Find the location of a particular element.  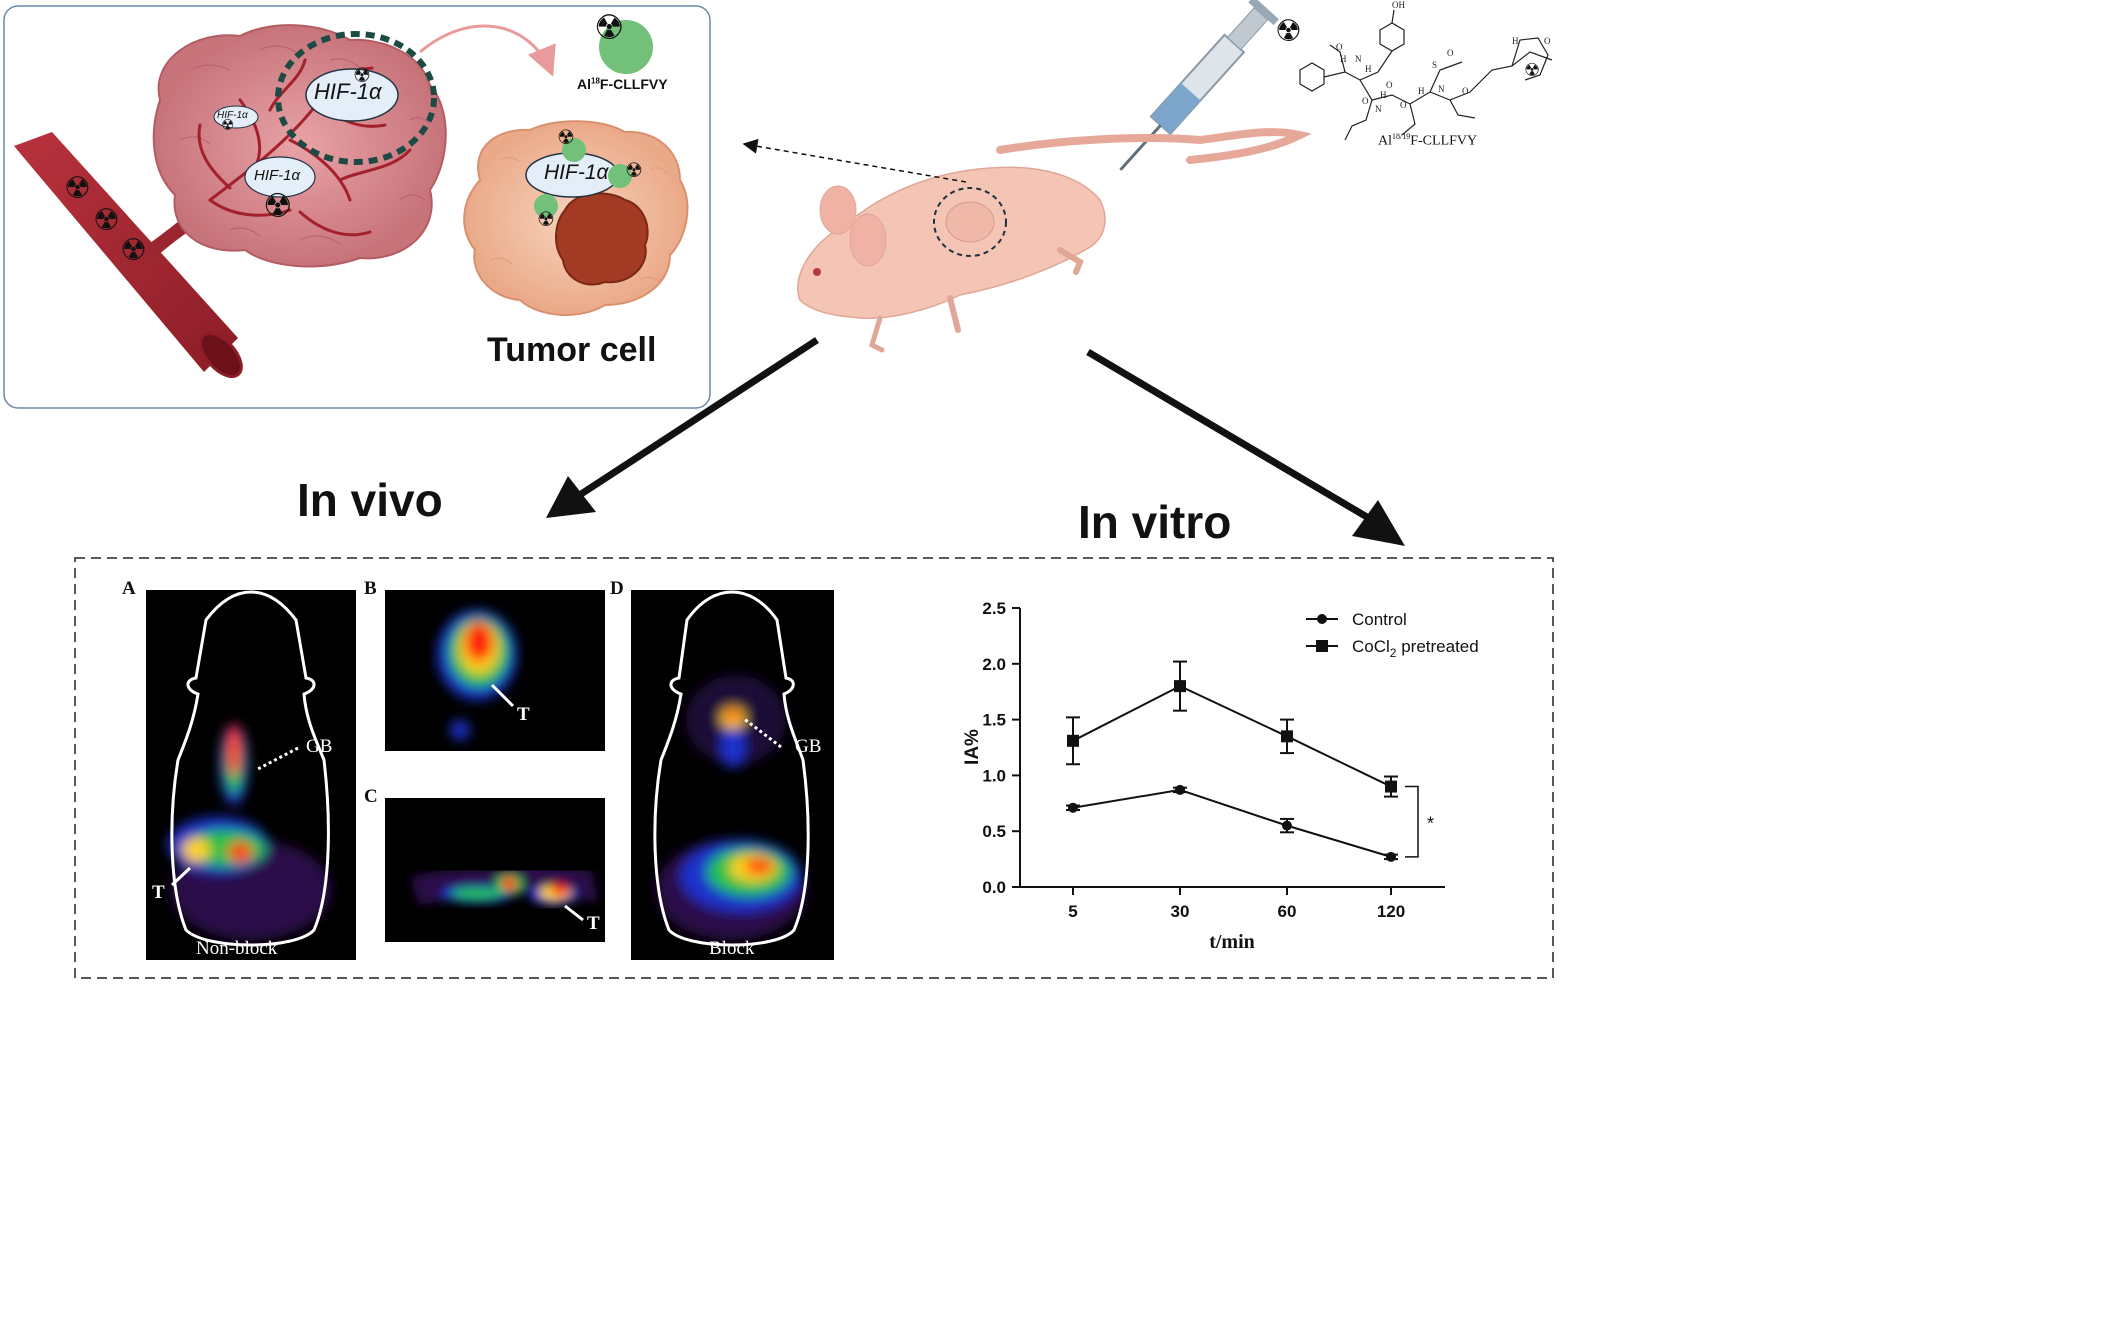

x-tick-label: 30 is located at coordinates (1180, 911).